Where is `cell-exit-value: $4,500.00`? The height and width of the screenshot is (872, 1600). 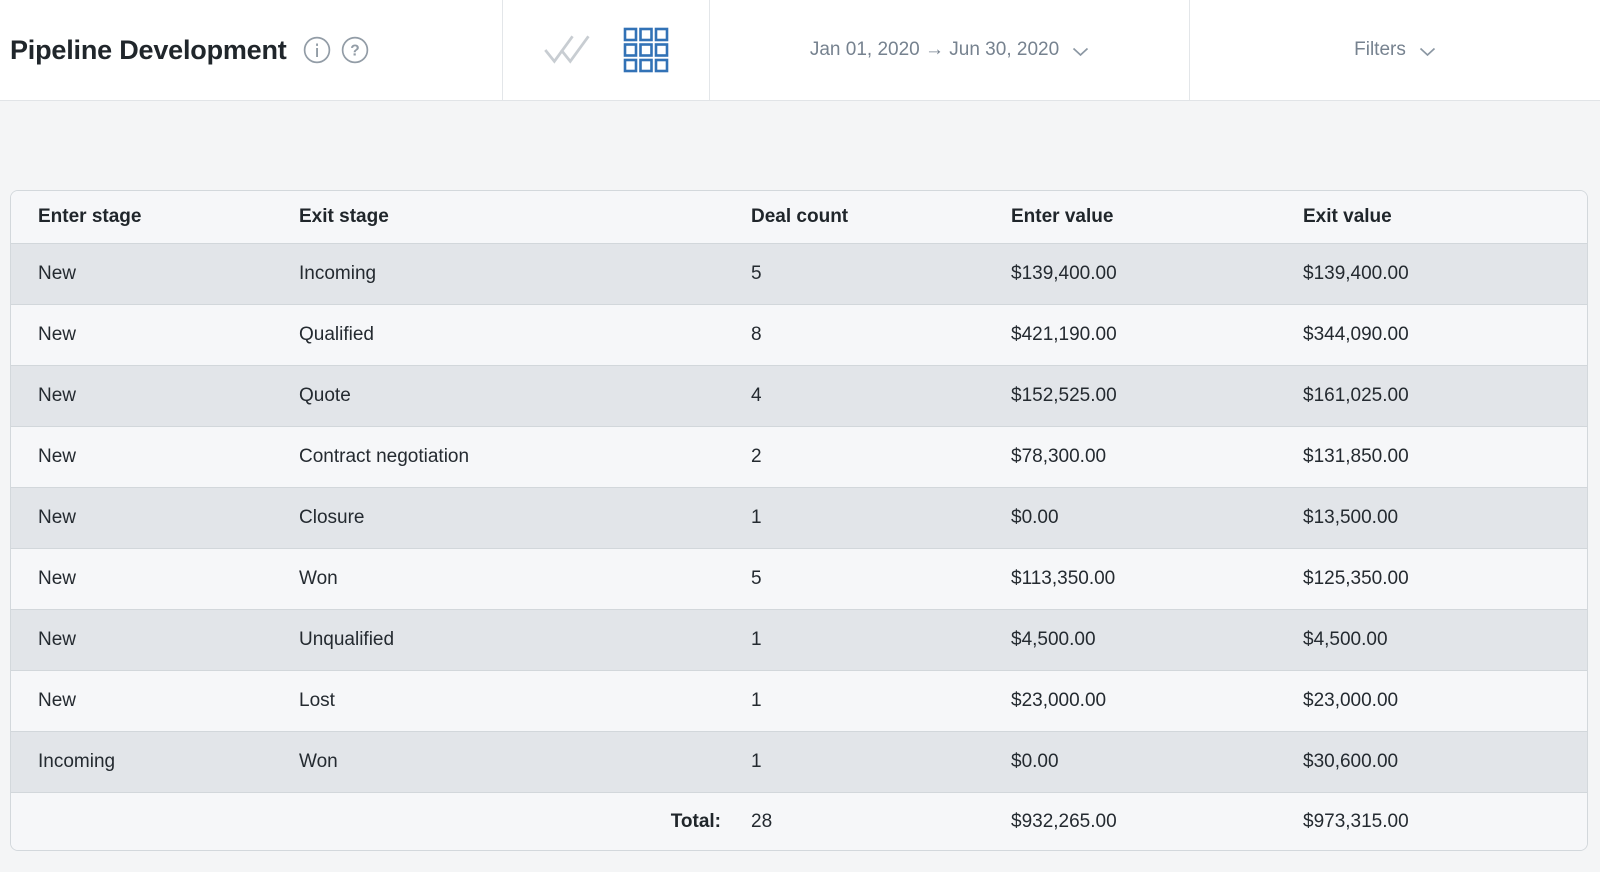 cell-exit-value: $4,500.00 is located at coordinates (1345, 639).